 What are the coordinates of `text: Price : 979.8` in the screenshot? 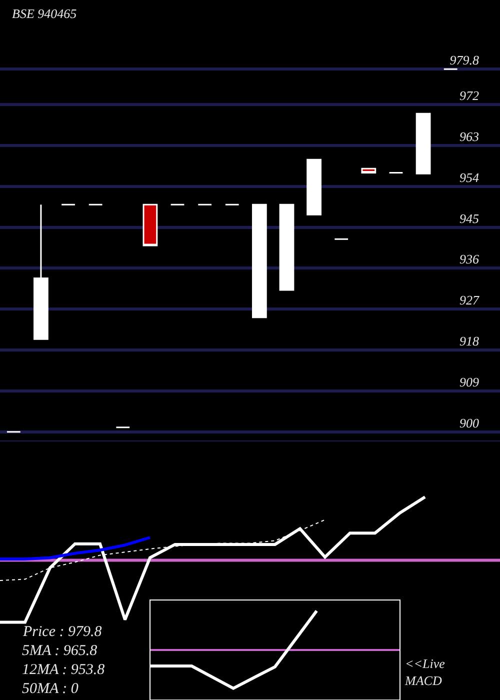 It's located at (62, 632).